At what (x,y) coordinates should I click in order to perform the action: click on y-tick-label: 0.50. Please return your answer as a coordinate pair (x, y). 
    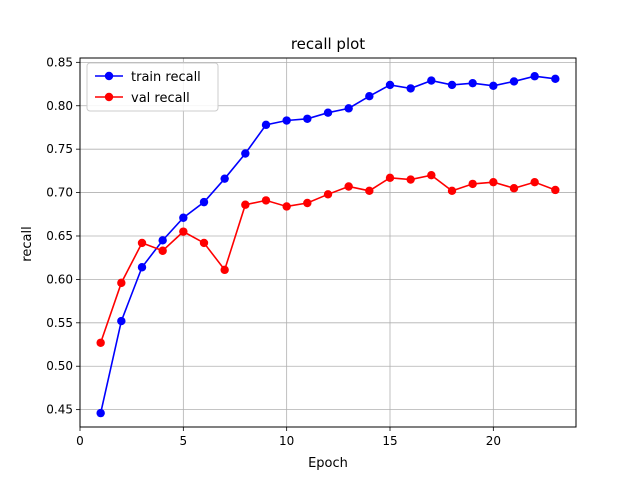
    Looking at the image, I should click on (59, 366).